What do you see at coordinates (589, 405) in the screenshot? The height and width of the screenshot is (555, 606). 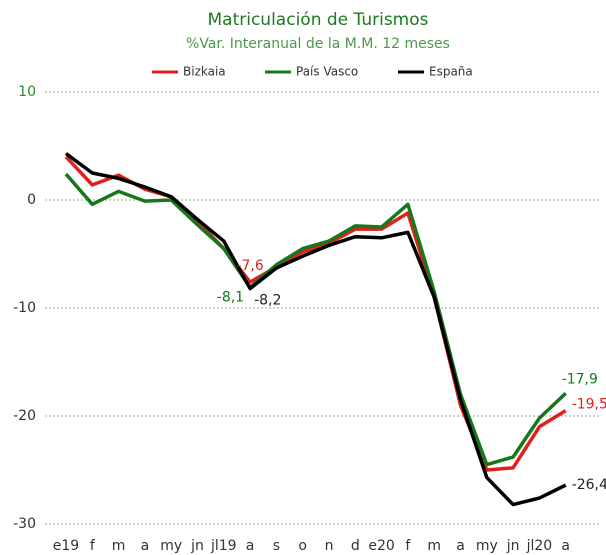 I see `data-label: -19,5` at bounding box center [589, 405].